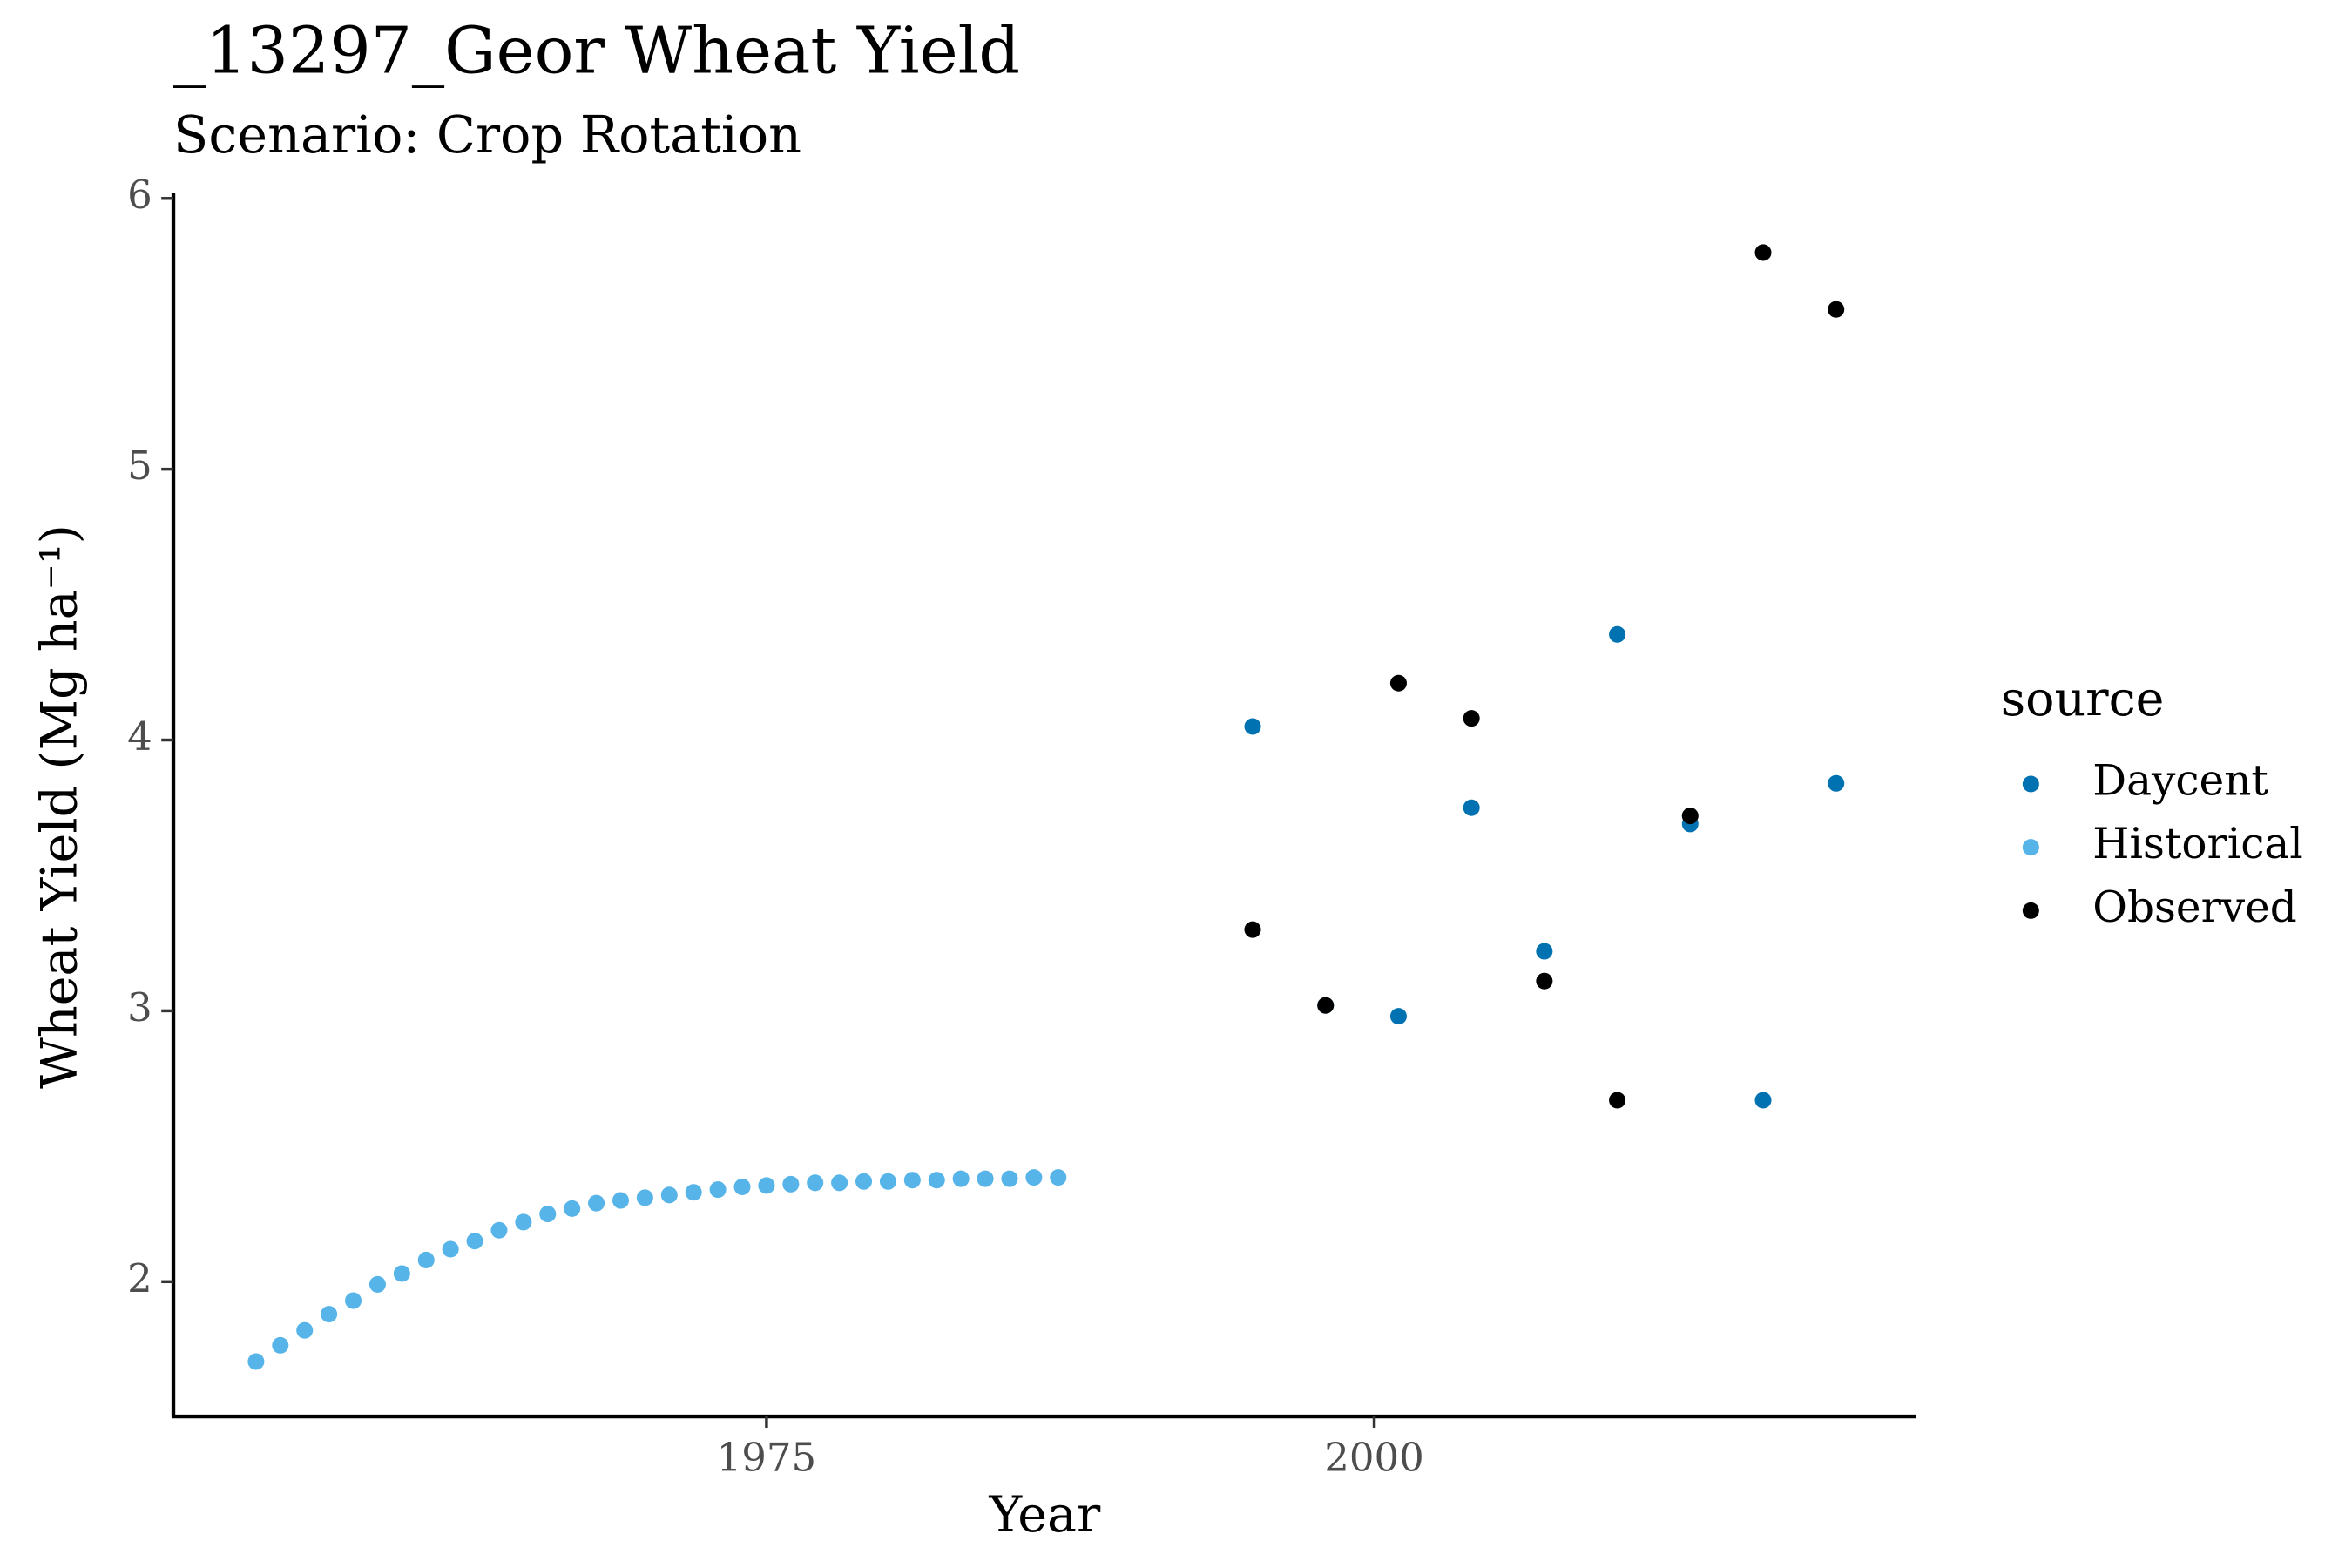  I want to click on x-tick-label: 1975, so click(767, 1458).